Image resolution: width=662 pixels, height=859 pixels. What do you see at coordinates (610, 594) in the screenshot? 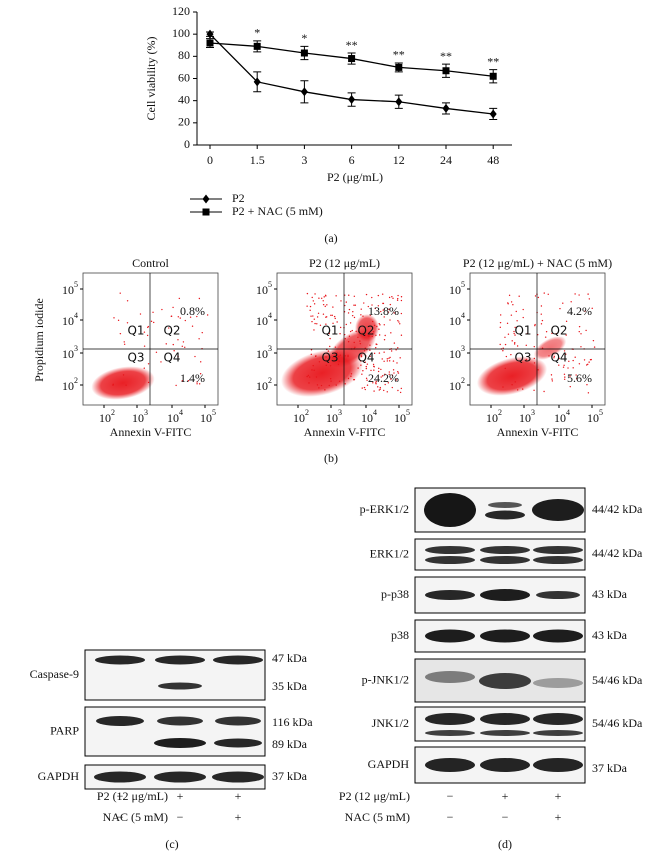
I see `molecular-weight: 43 kDa` at bounding box center [610, 594].